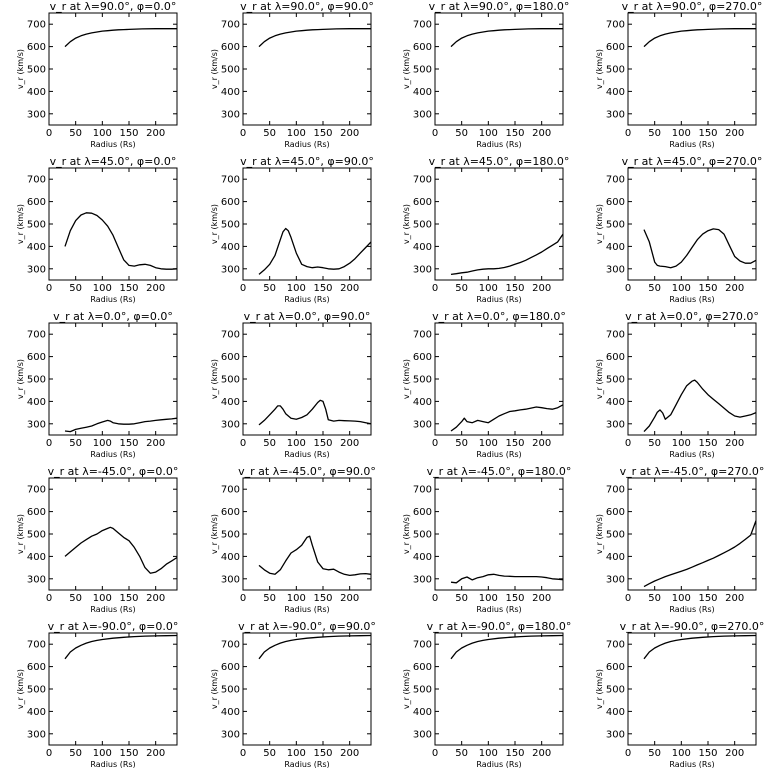 The image size is (768, 768). What do you see at coordinates (499, 6) in the screenshot?
I see `chart-title: v_r at λ=90.0°, φ=180.0°` at bounding box center [499, 6].